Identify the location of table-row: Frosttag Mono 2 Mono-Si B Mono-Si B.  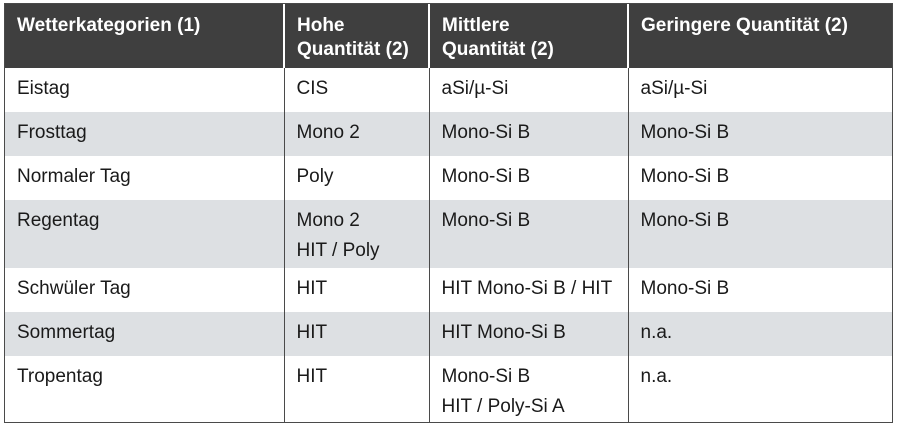
(448, 134).